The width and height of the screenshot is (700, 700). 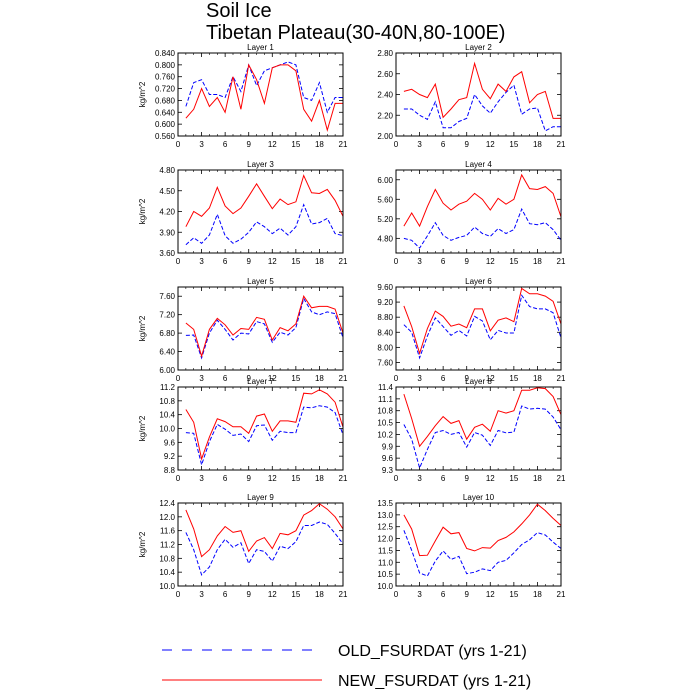 What do you see at coordinates (386, 387) in the screenshot?
I see `y-tick-label: 11.4` at bounding box center [386, 387].